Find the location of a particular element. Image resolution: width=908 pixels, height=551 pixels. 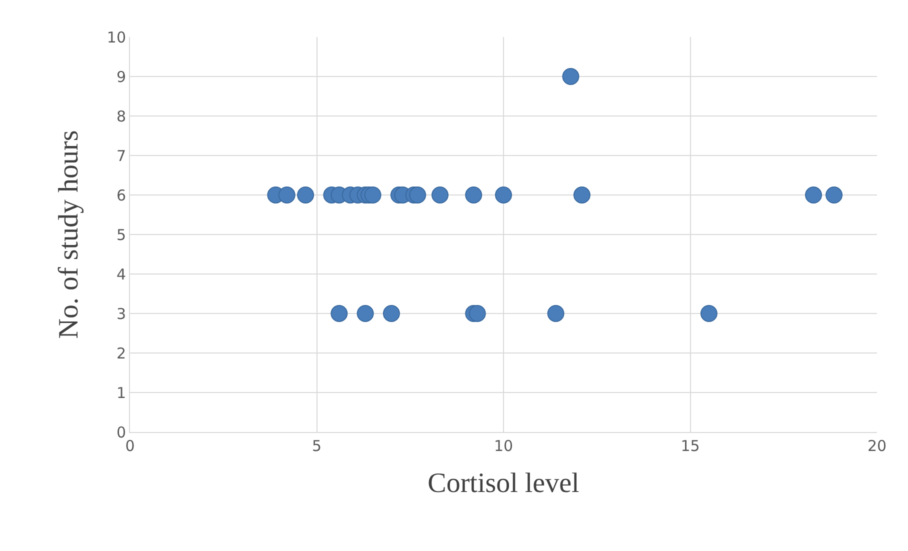

x-tick-label: 15 is located at coordinates (690, 446).